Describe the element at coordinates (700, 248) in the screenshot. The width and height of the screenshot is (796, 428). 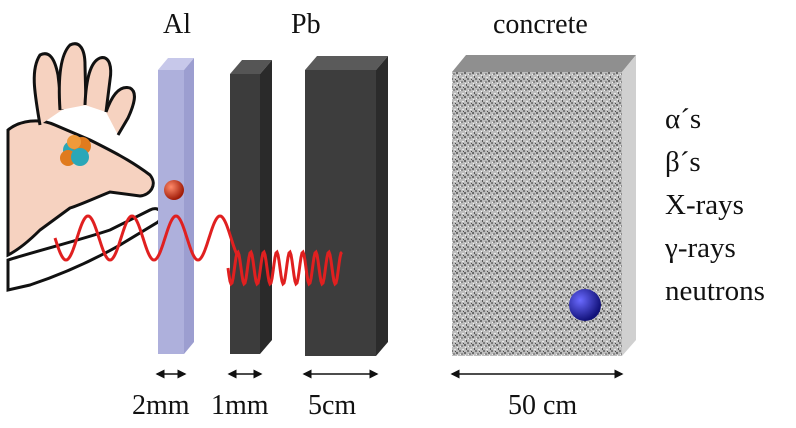
I see `radiation-gamma: γ-rays` at that location.